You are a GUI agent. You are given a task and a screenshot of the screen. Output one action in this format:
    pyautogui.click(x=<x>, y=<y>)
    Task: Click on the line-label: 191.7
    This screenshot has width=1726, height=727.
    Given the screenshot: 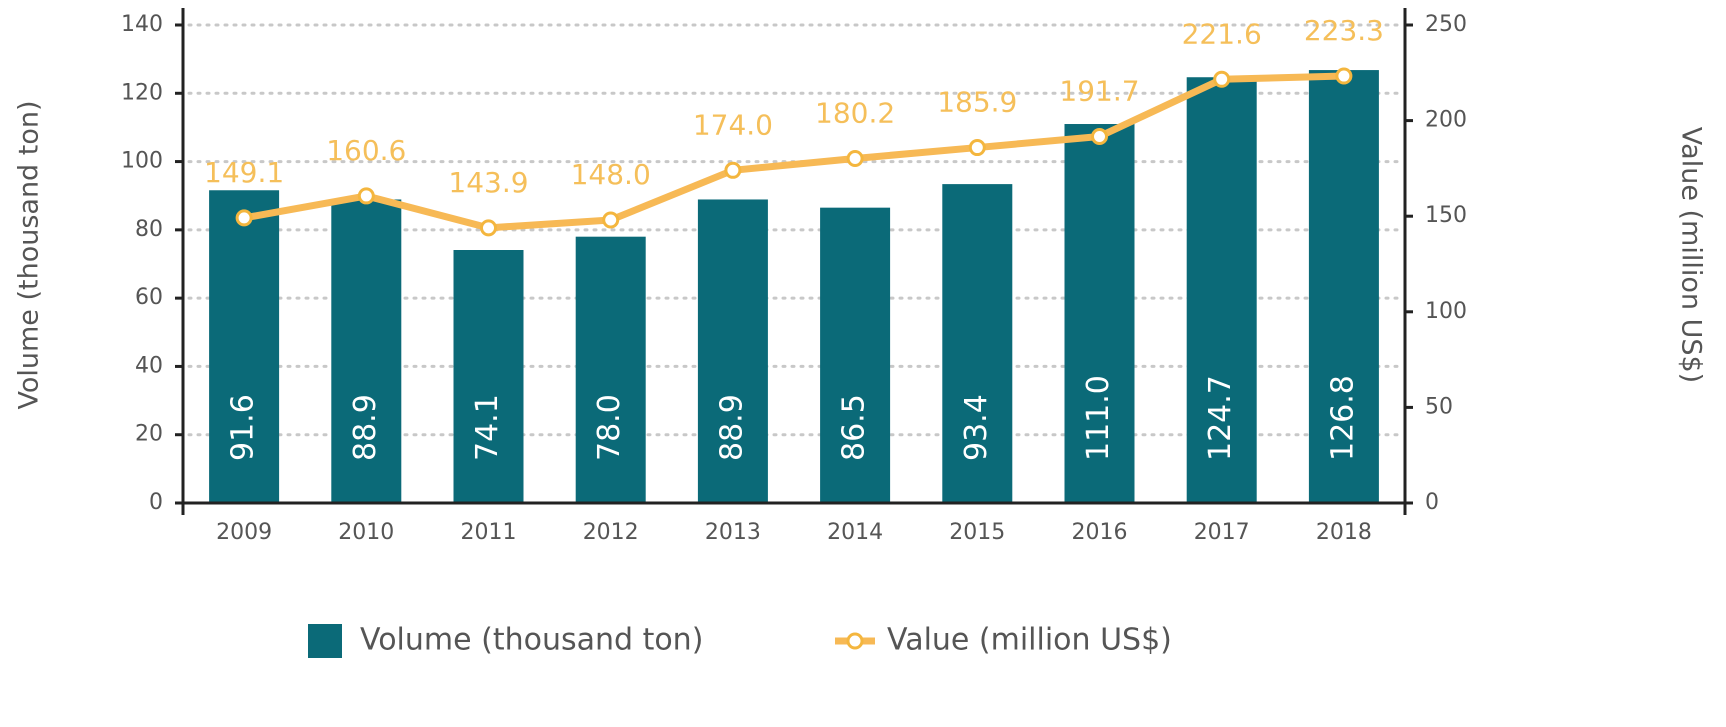 What is the action you would take?
    pyautogui.click(x=1099, y=90)
    